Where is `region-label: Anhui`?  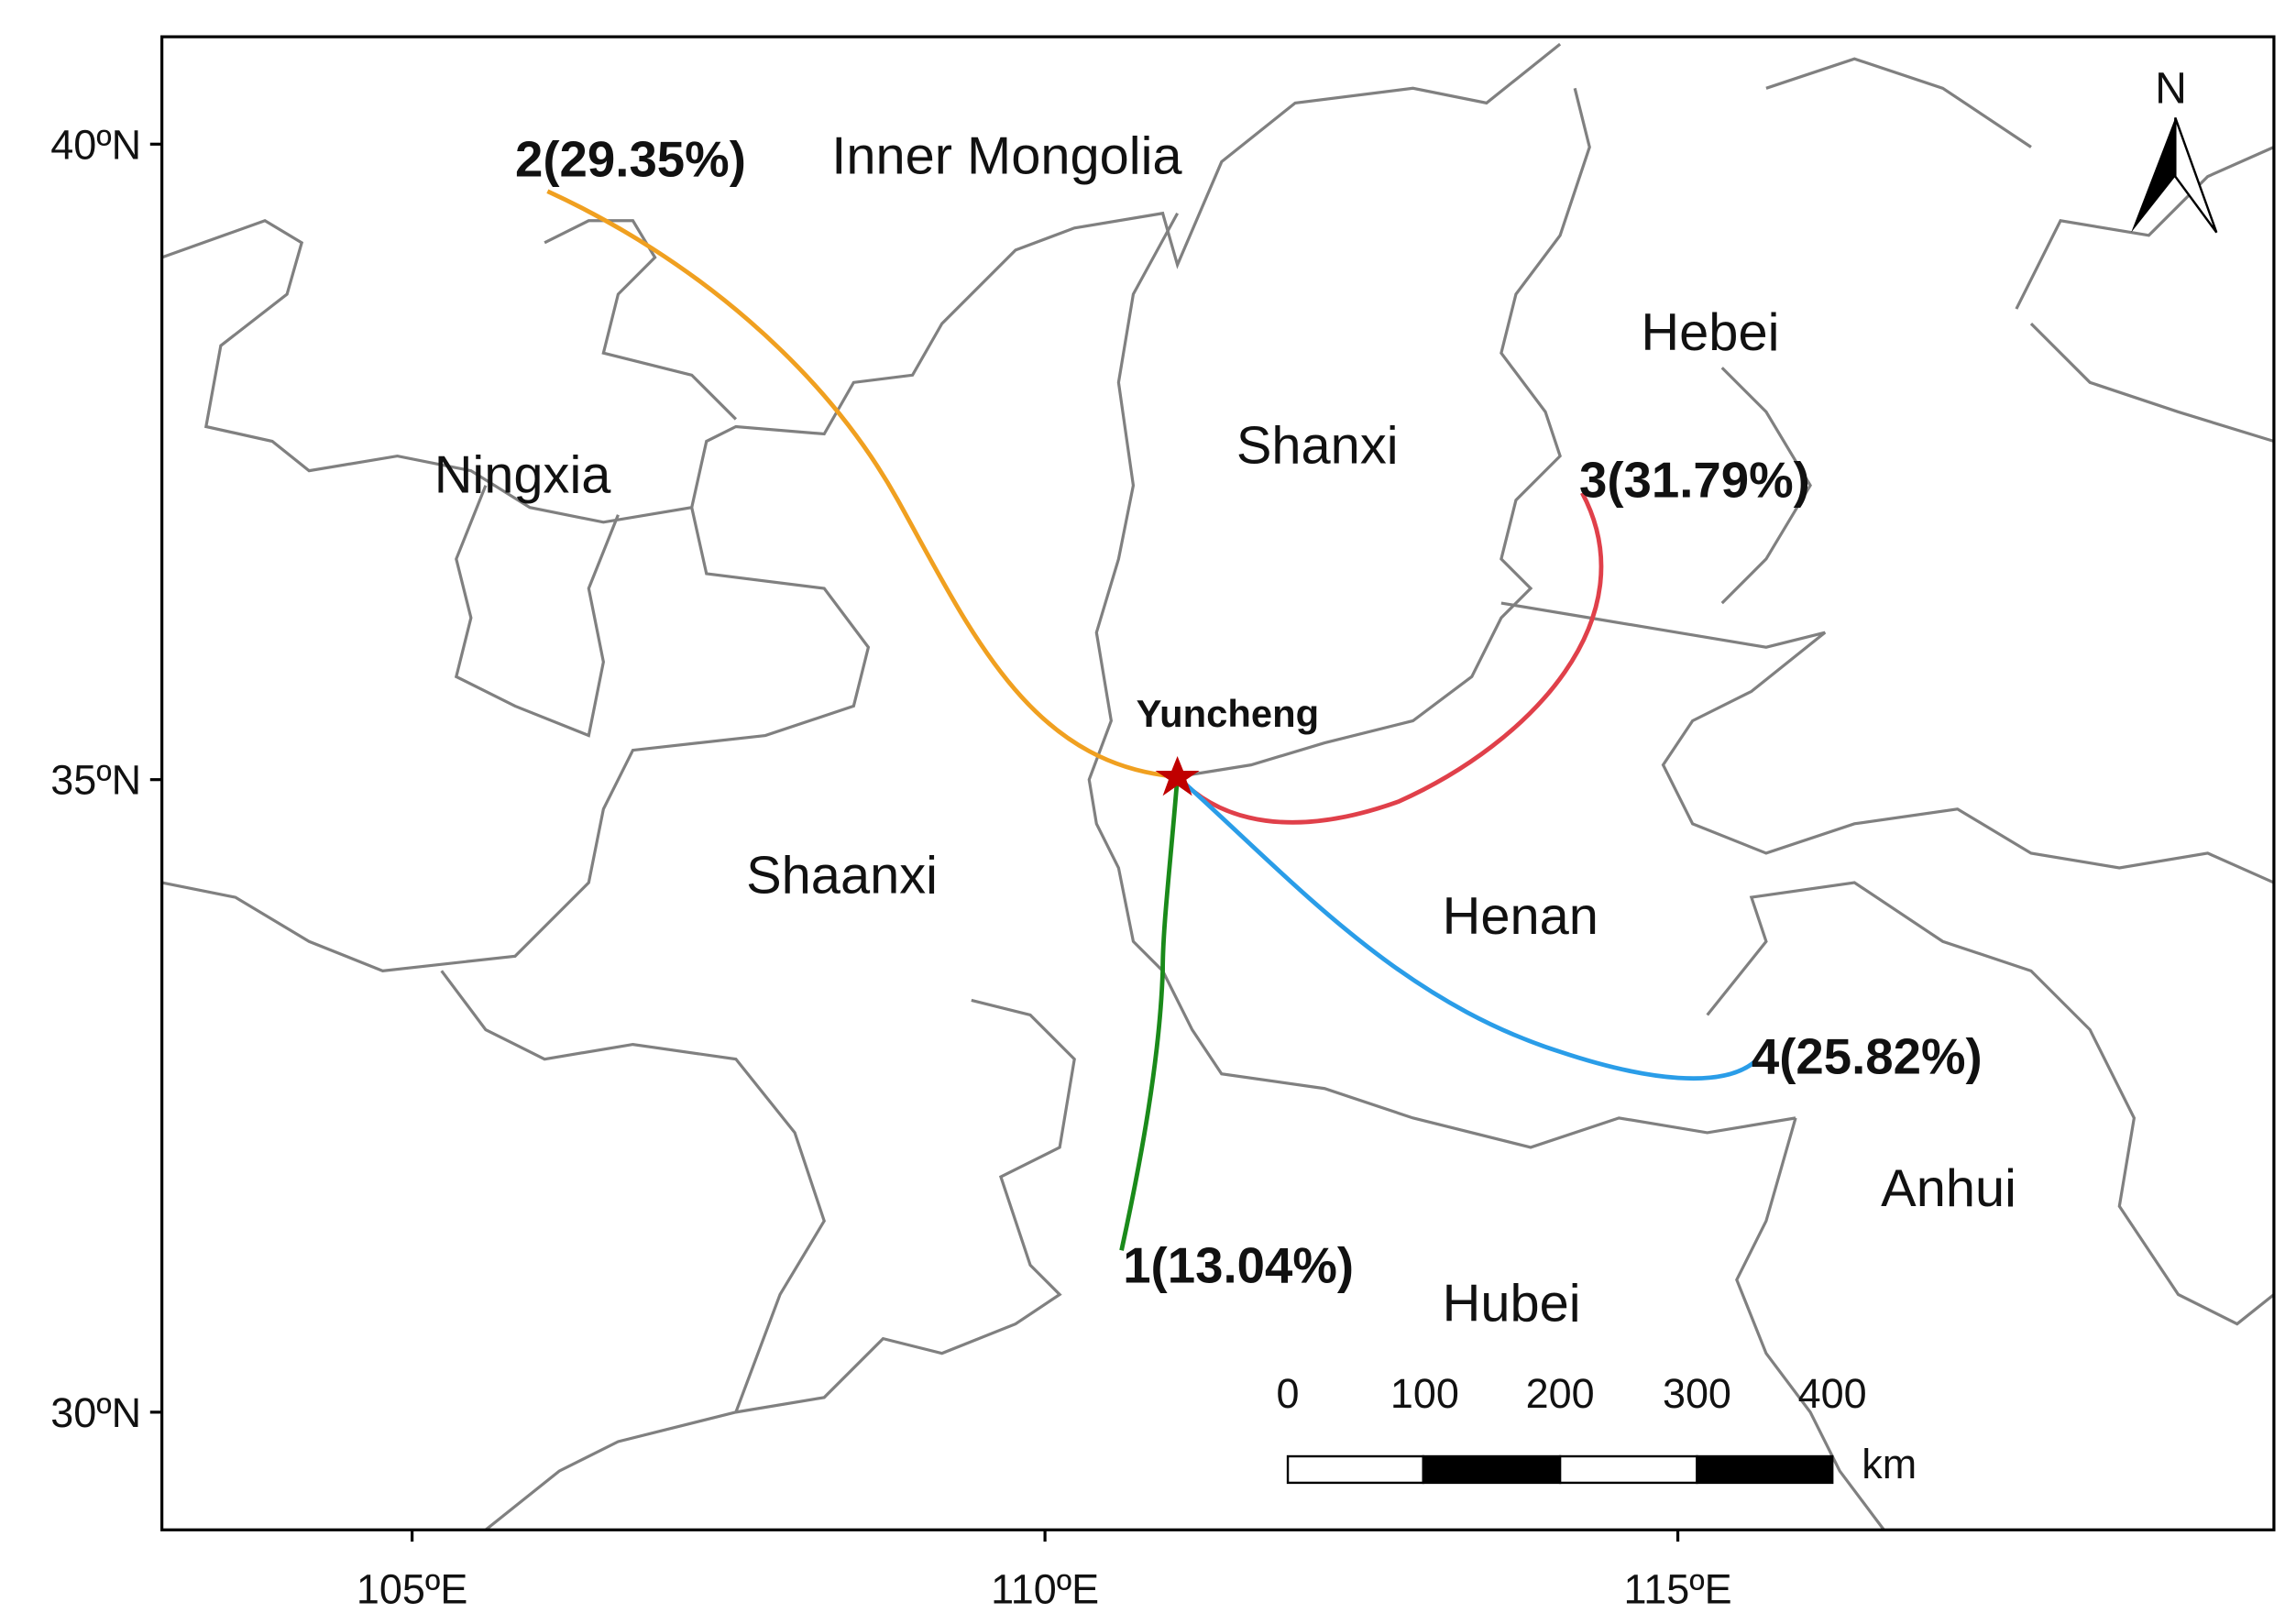
region-label: Anhui is located at coordinates (1949, 1188).